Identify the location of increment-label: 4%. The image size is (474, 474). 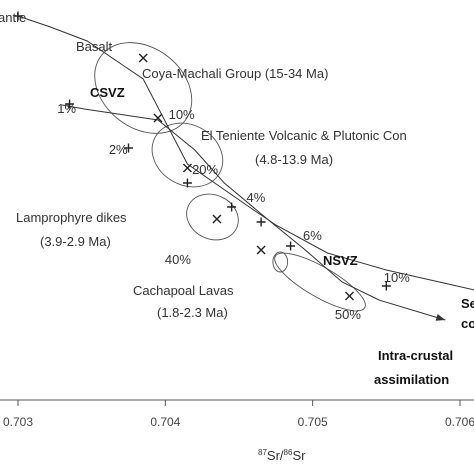
(255, 197).